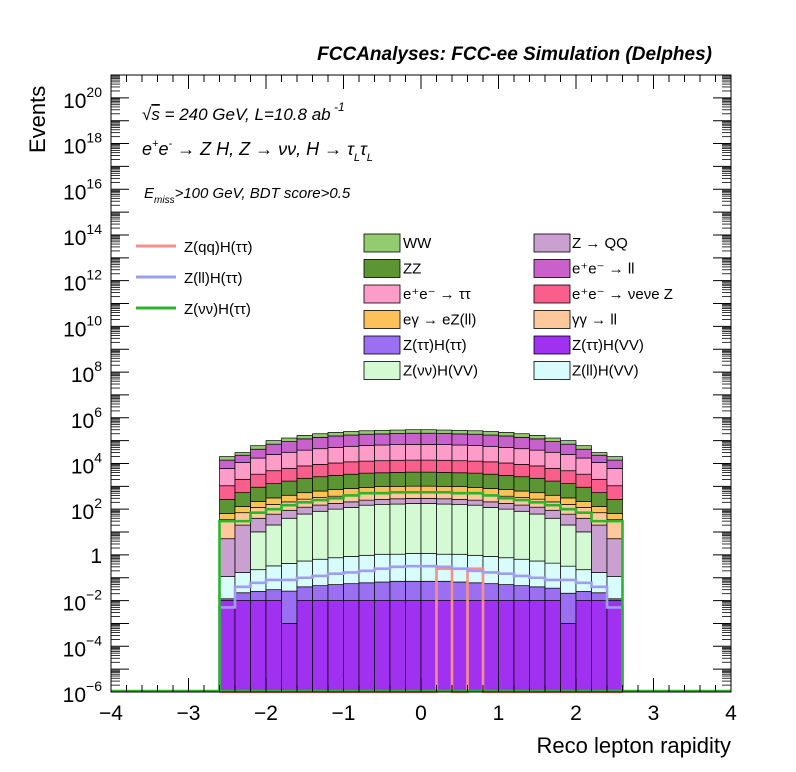 This screenshot has width=796, height=772. I want to click on legend-label-ll: γγ → ll, so click(594, 320).